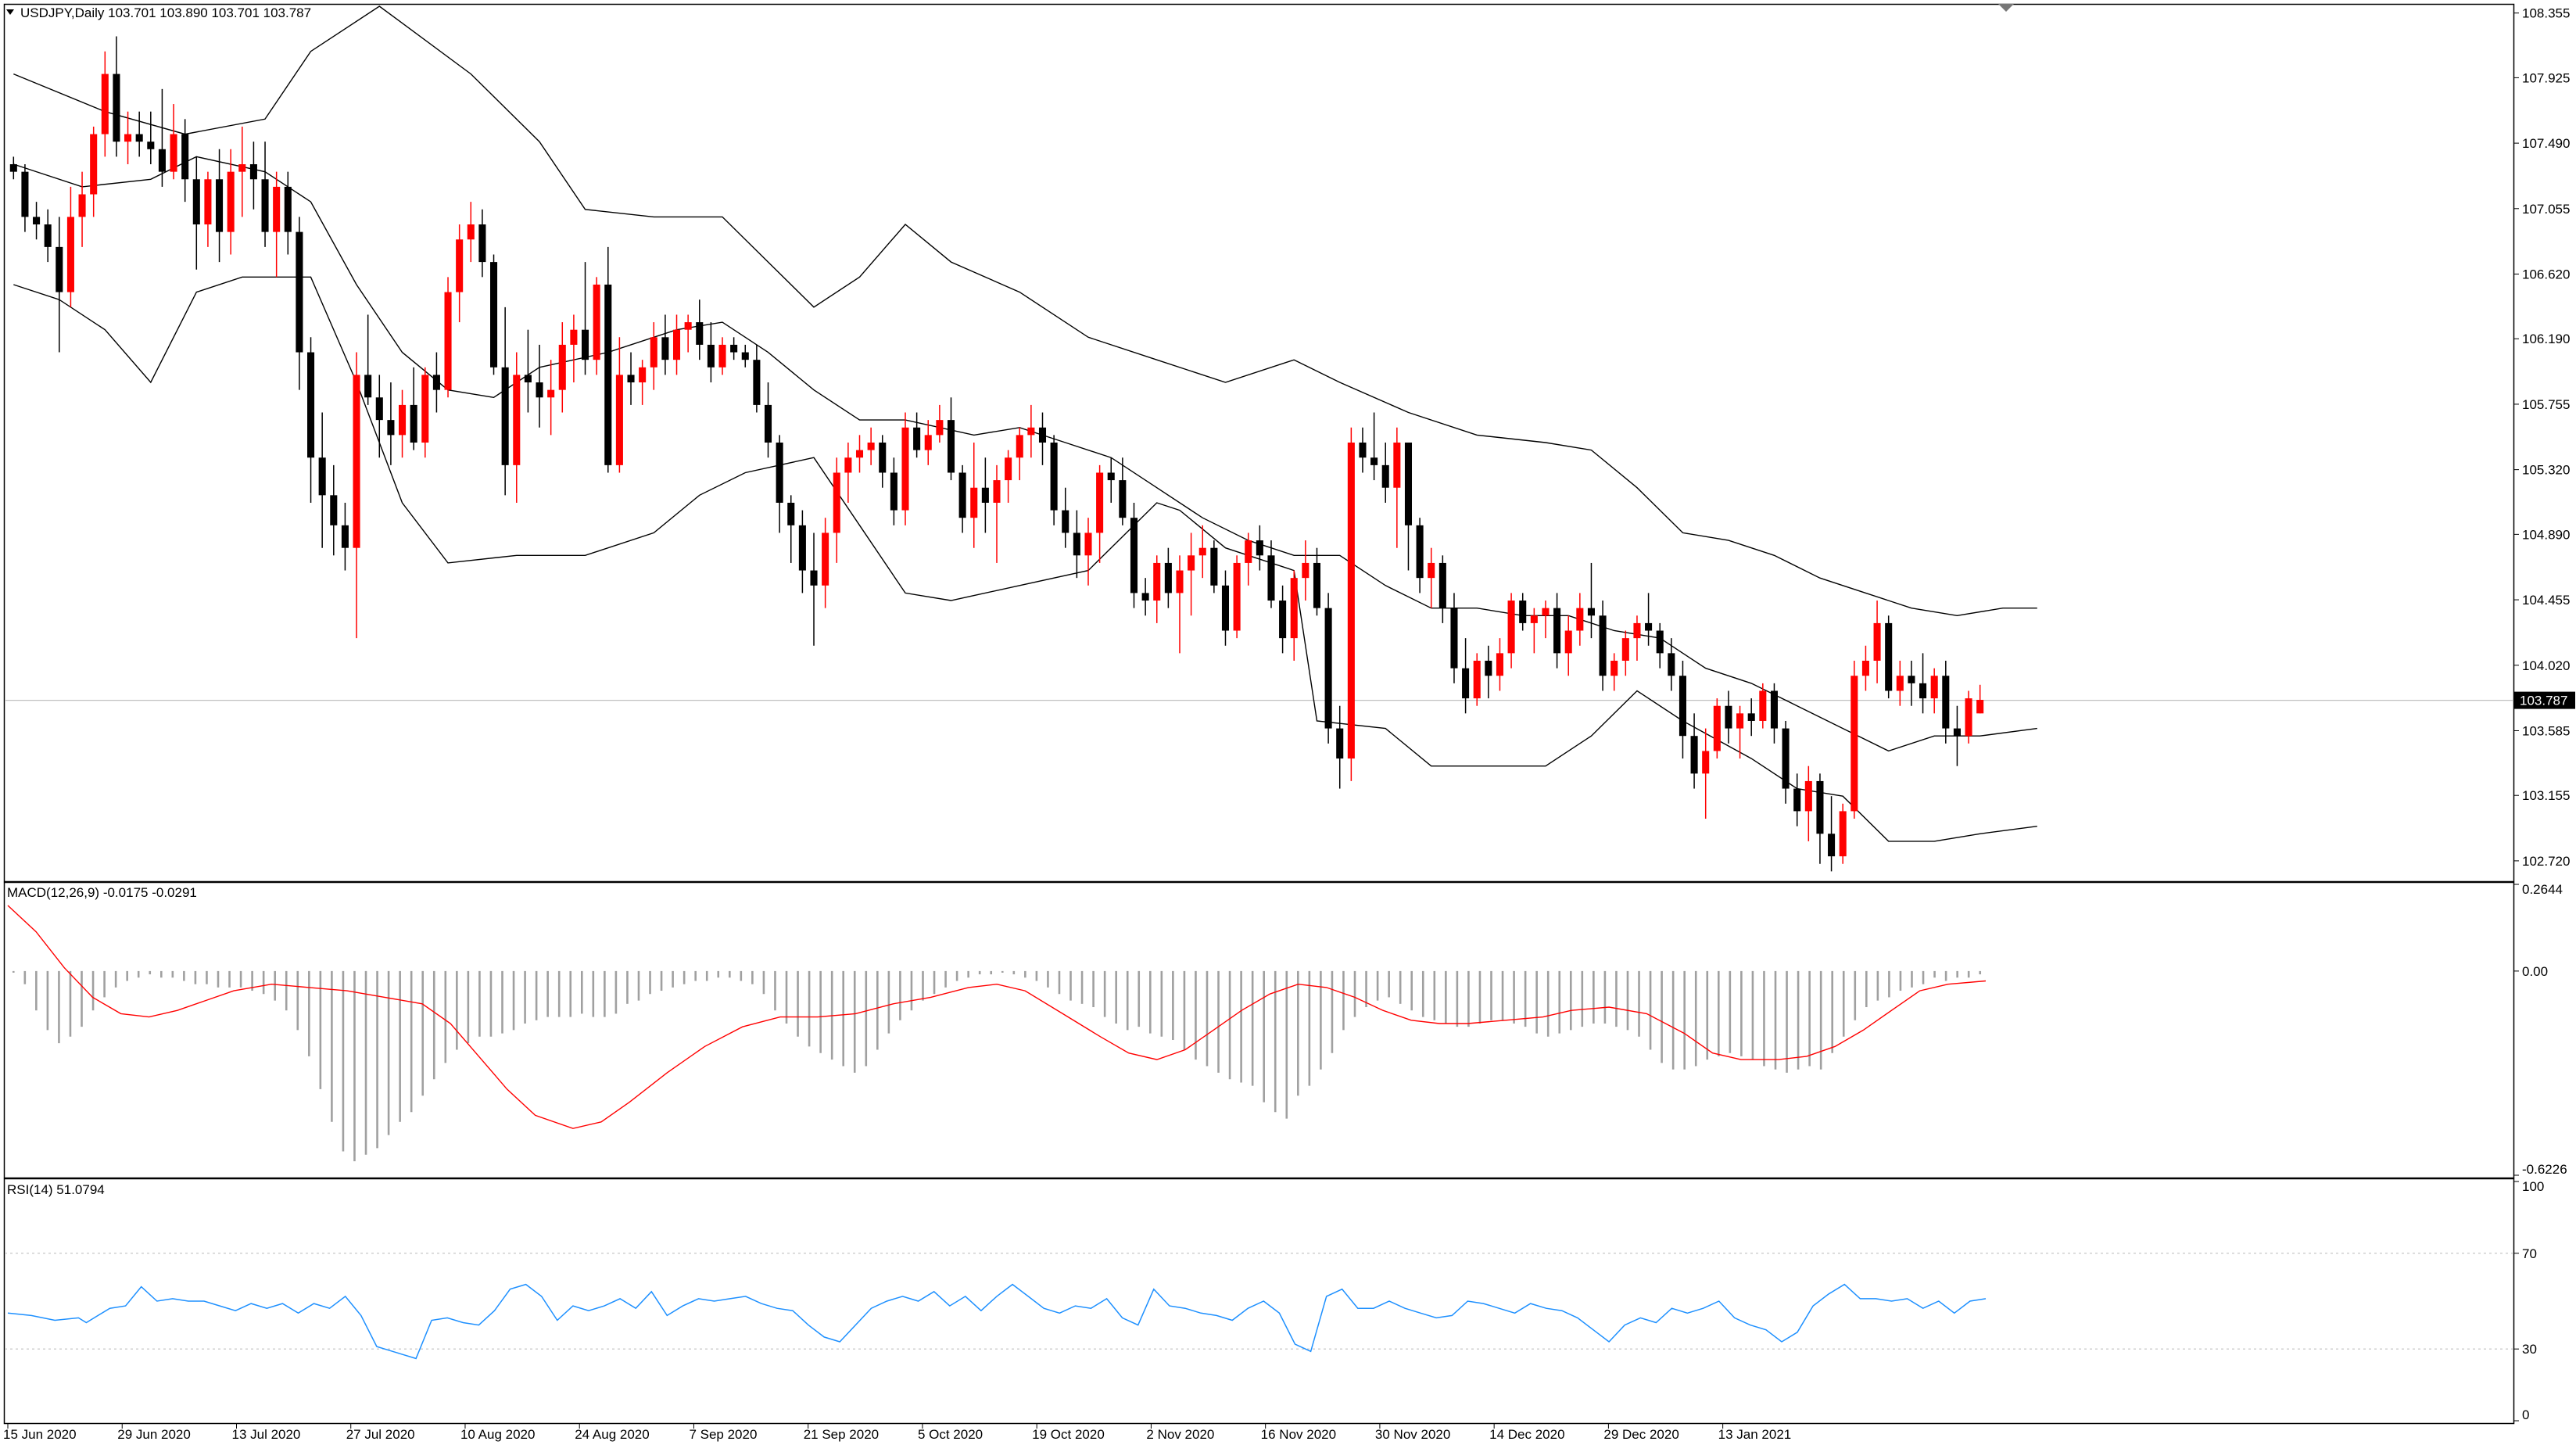 The image size is (2576, 1445). What do you see at coordinates (2546, 730) in the screenshot?
I see `price-axis-label: 103.585` at bounding box center [2546, 730].